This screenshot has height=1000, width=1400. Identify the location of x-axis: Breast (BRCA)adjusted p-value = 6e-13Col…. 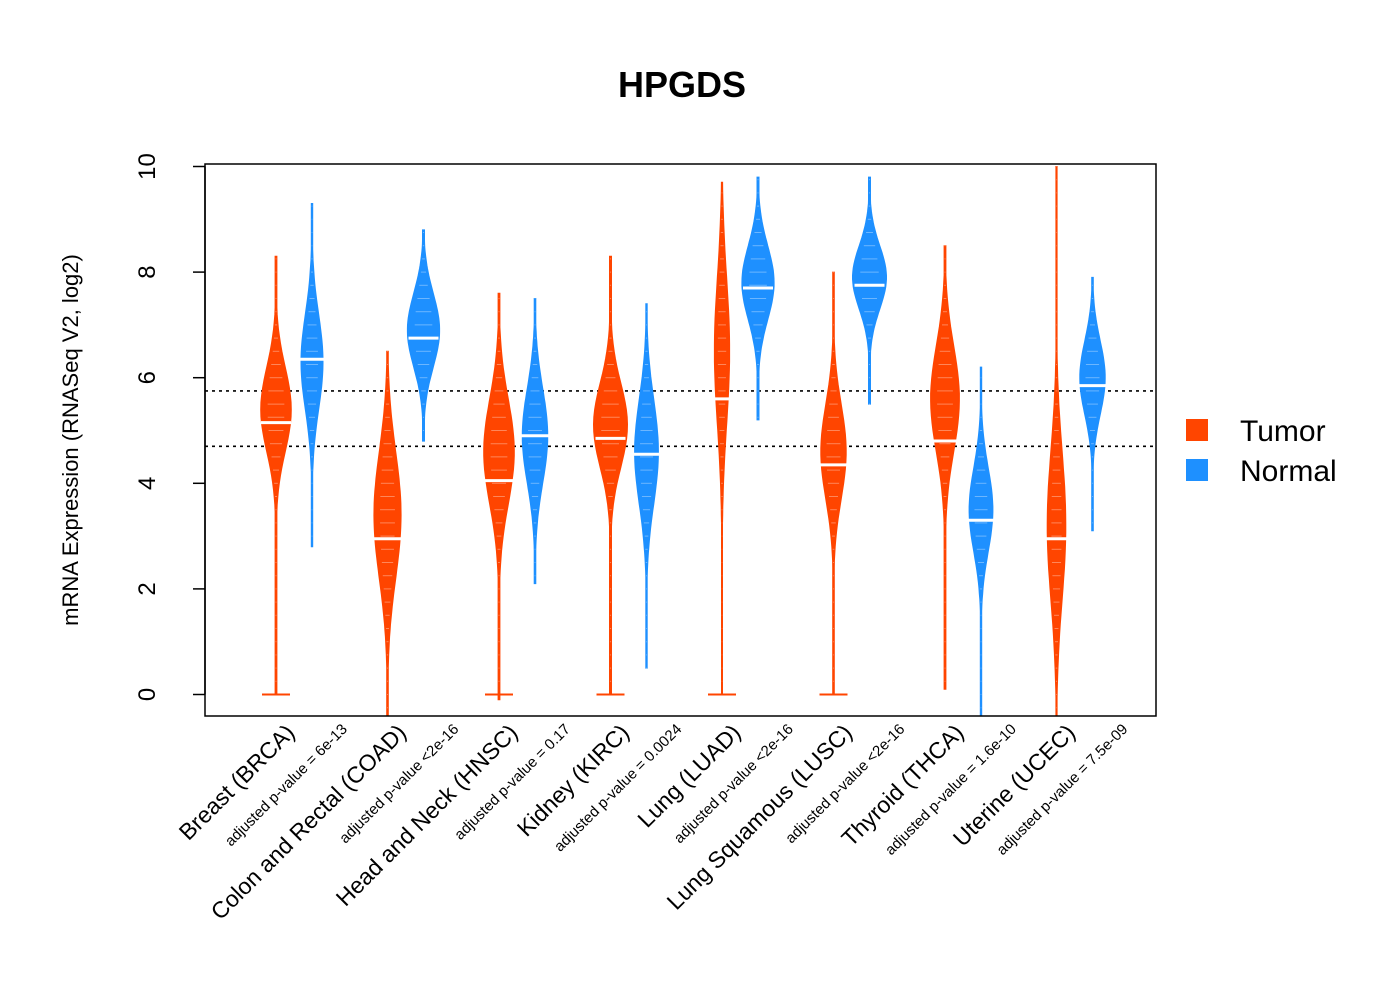
(653, 821).